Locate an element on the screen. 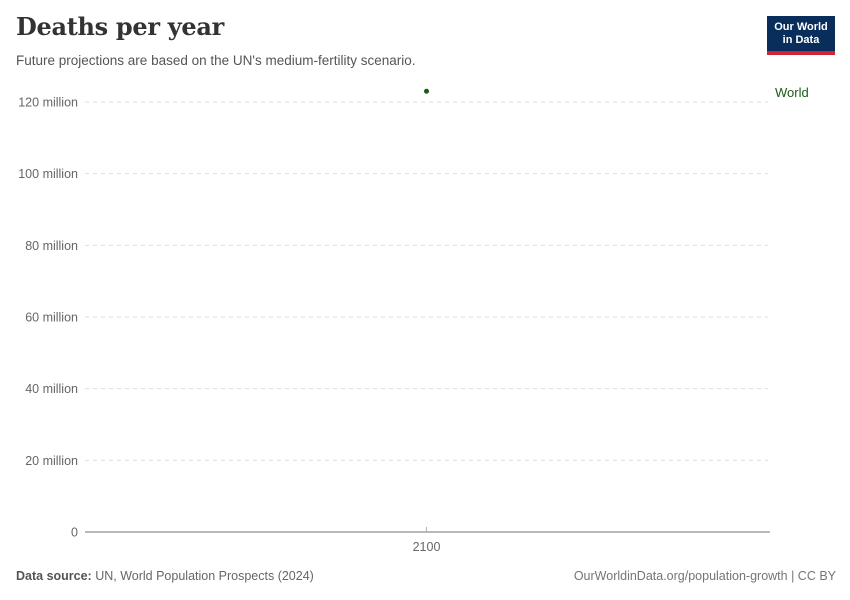  y-tick-label: 0 is located at coordinates (74, 533).